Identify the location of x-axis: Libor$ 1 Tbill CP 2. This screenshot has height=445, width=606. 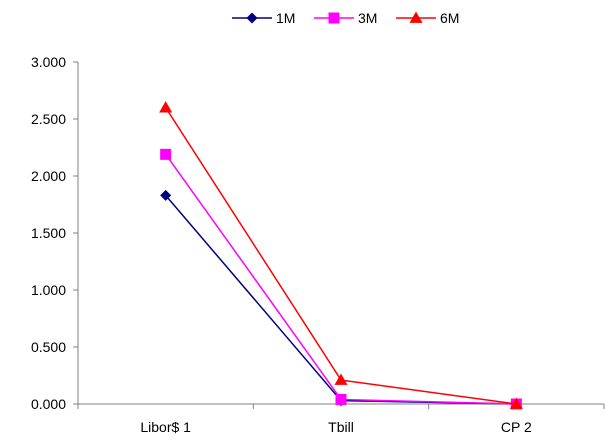
(341, 419).